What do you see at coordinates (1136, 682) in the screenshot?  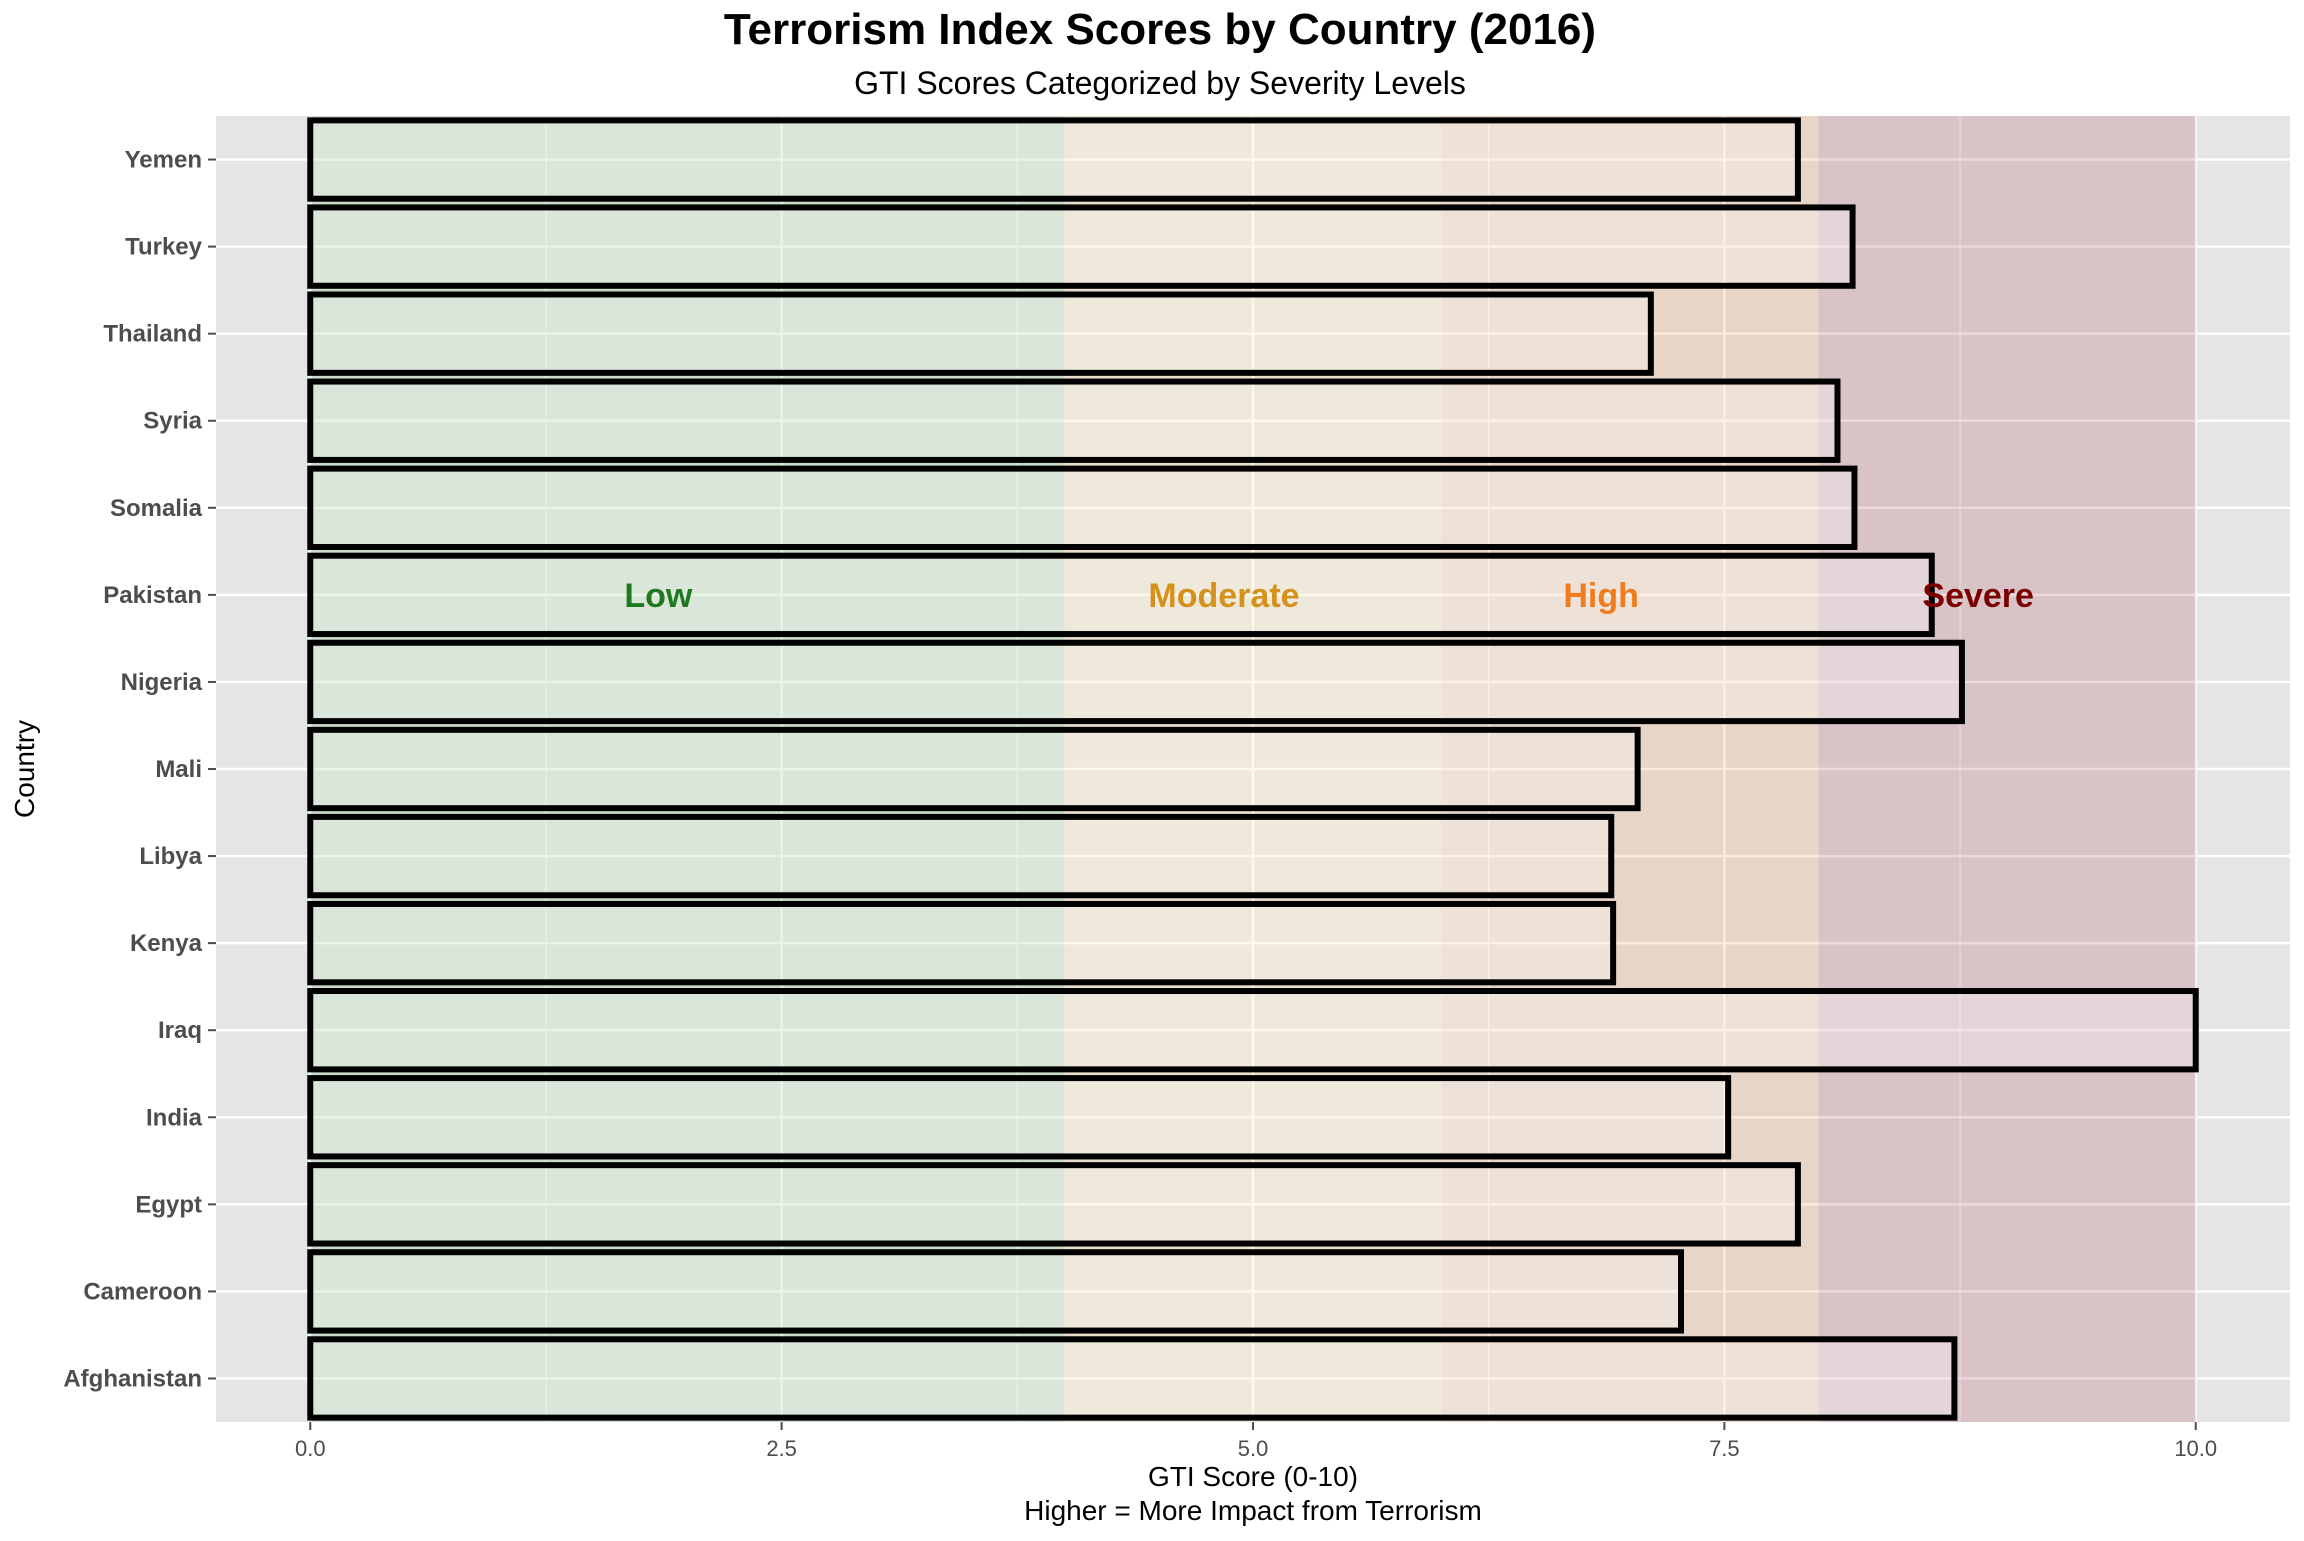 I see `bar-nigeria` at bounding box center [1136, 682].